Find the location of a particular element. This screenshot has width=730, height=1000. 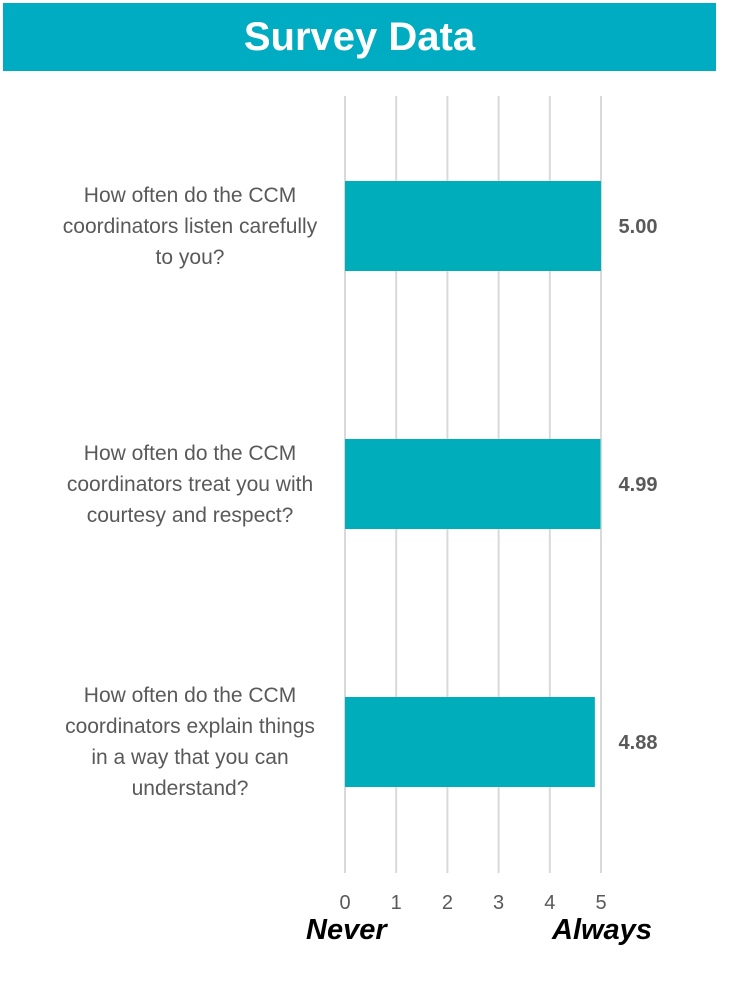

x-tick-label: 3 is located at coordinates (498, 903).